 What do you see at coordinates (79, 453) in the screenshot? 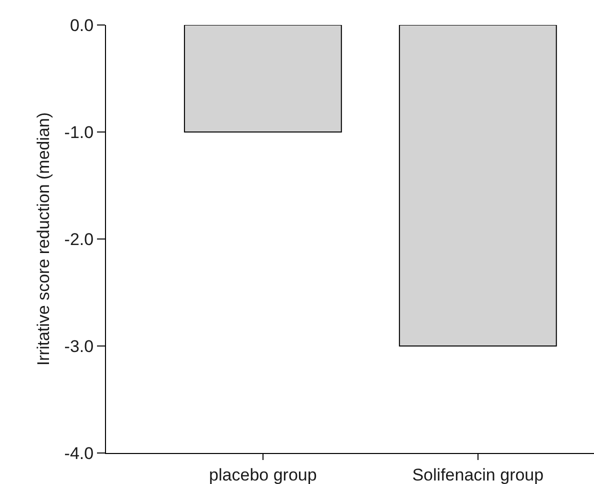
I see `y-tick-label: -4.0` at bounding box center [79, 453].